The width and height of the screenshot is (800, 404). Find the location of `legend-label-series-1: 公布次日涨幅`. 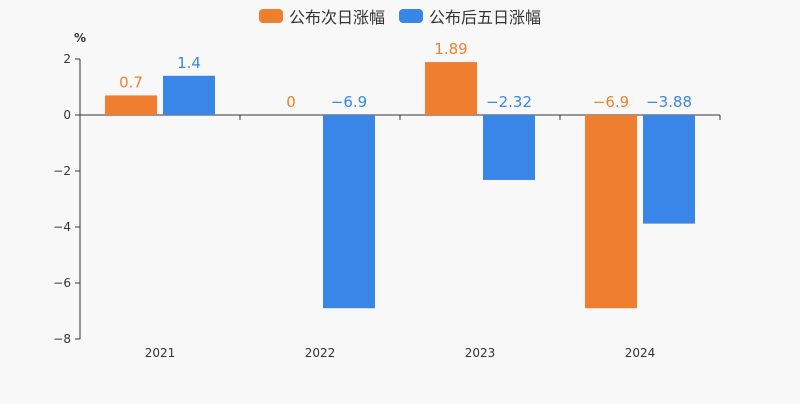

legend-label-series-1: 公布次日涨幅 is located at coordinates (336, 17).